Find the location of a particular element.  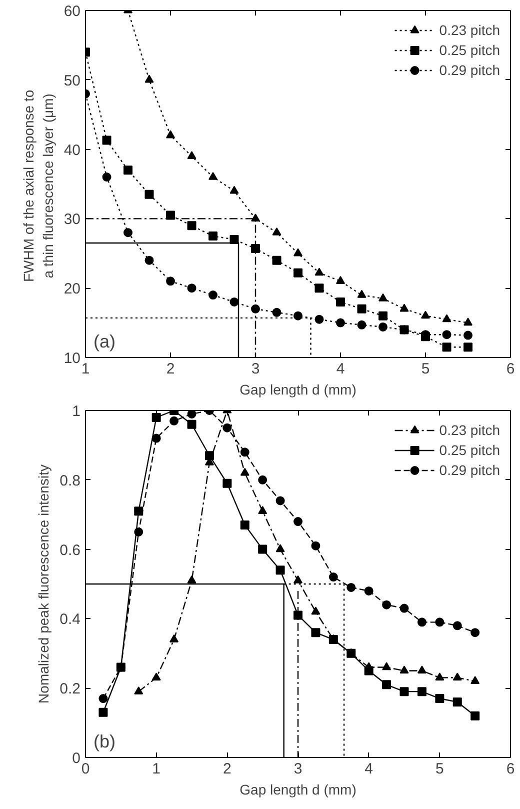

y-tick-label: 60 is located at coordinates (72, 11).